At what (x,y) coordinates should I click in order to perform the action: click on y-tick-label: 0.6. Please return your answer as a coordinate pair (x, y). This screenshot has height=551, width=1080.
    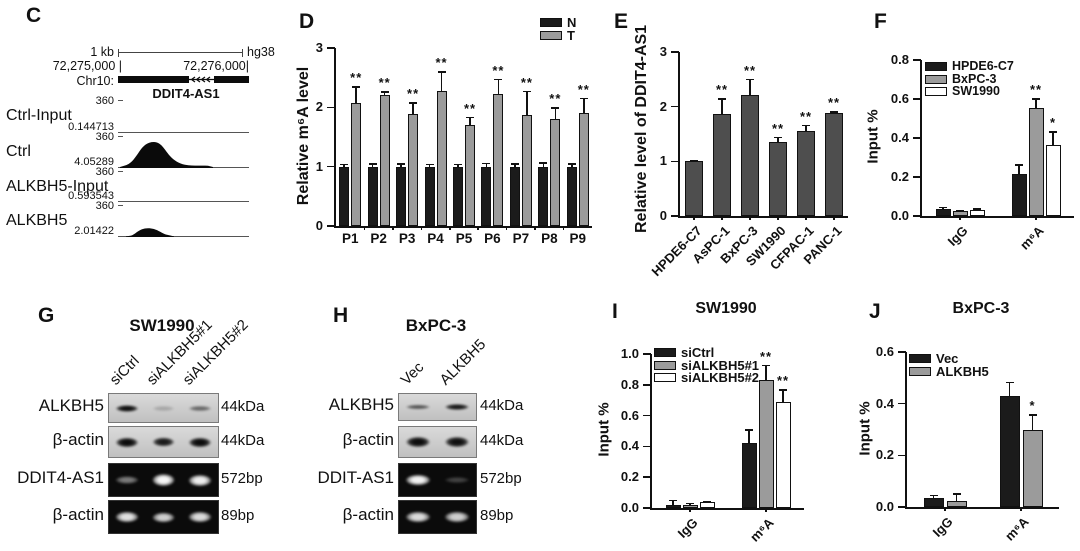
    Looking at the image, I should click on (884, 351).